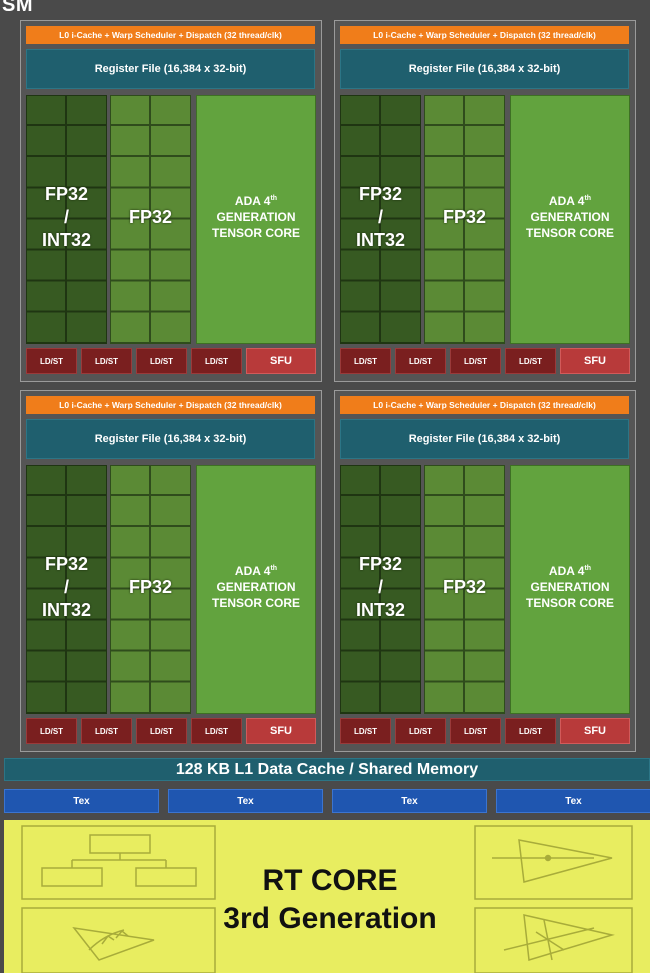  I want to click on rt-core-illustration, so click(327, 899).